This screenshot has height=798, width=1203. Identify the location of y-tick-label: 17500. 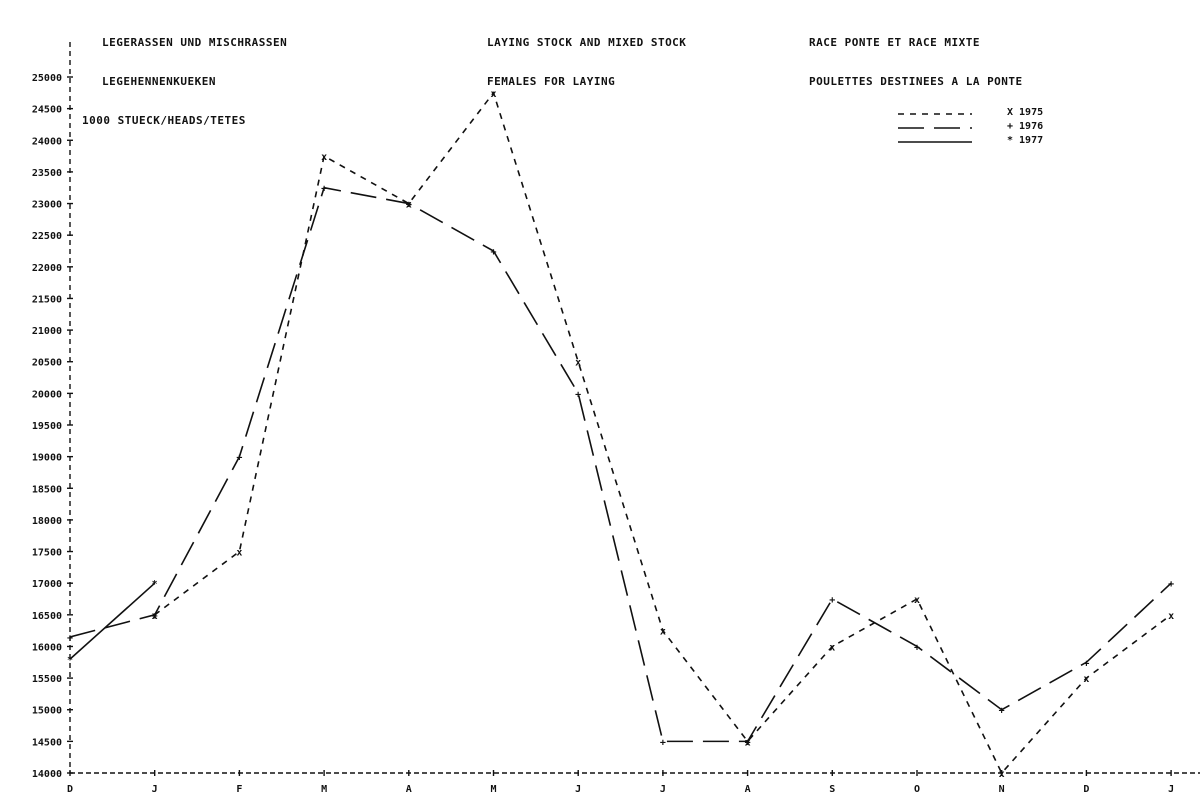
(47, 553).